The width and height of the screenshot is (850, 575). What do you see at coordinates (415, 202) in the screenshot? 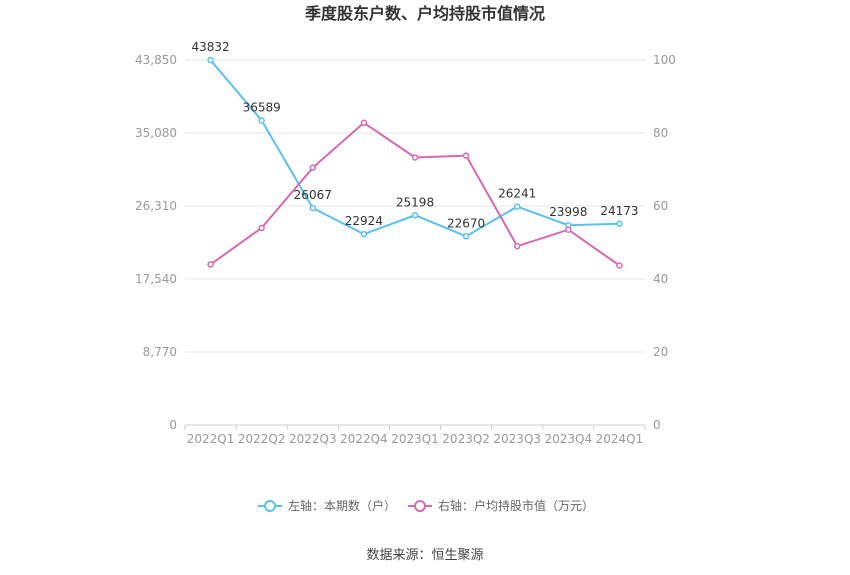
I see `data-label: 25198` at bounding box center [415, 202].